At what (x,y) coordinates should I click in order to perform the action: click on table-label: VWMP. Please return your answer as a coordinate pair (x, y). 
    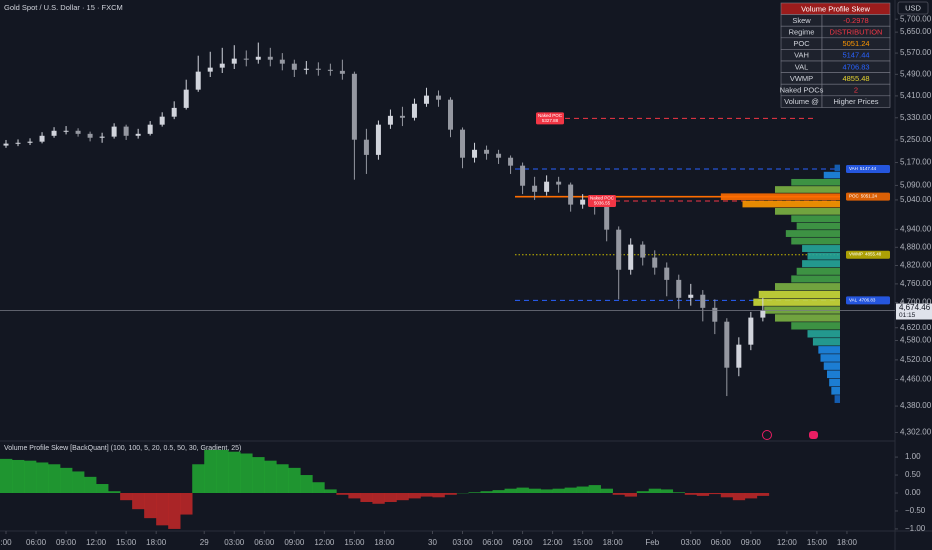
    Looking at the image, I should click on (801, 78).